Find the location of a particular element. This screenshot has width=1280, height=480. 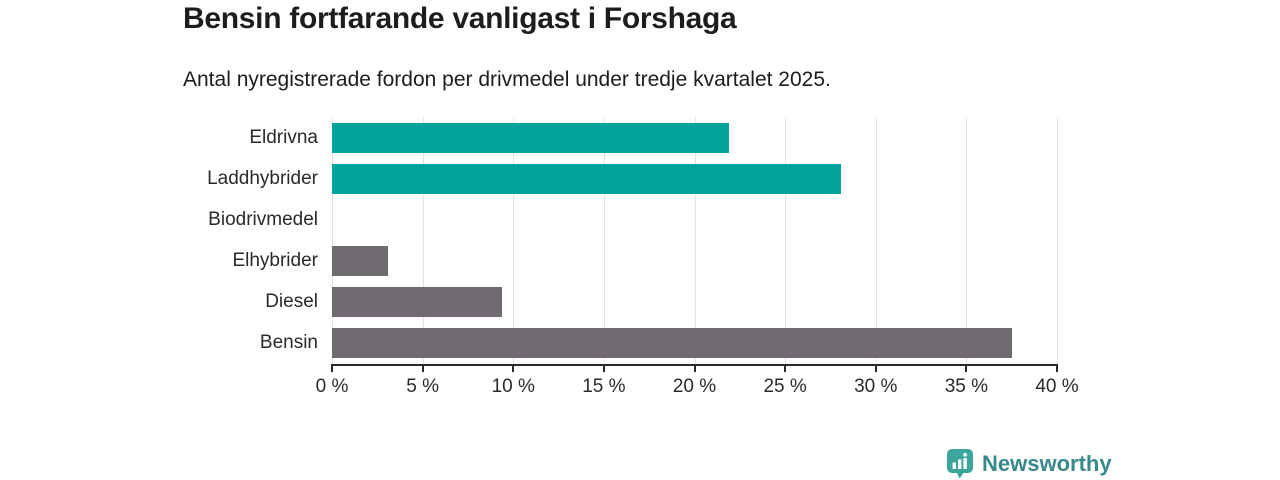

x-axis-tick-label: 5 % is located at coordinates (422, 386).